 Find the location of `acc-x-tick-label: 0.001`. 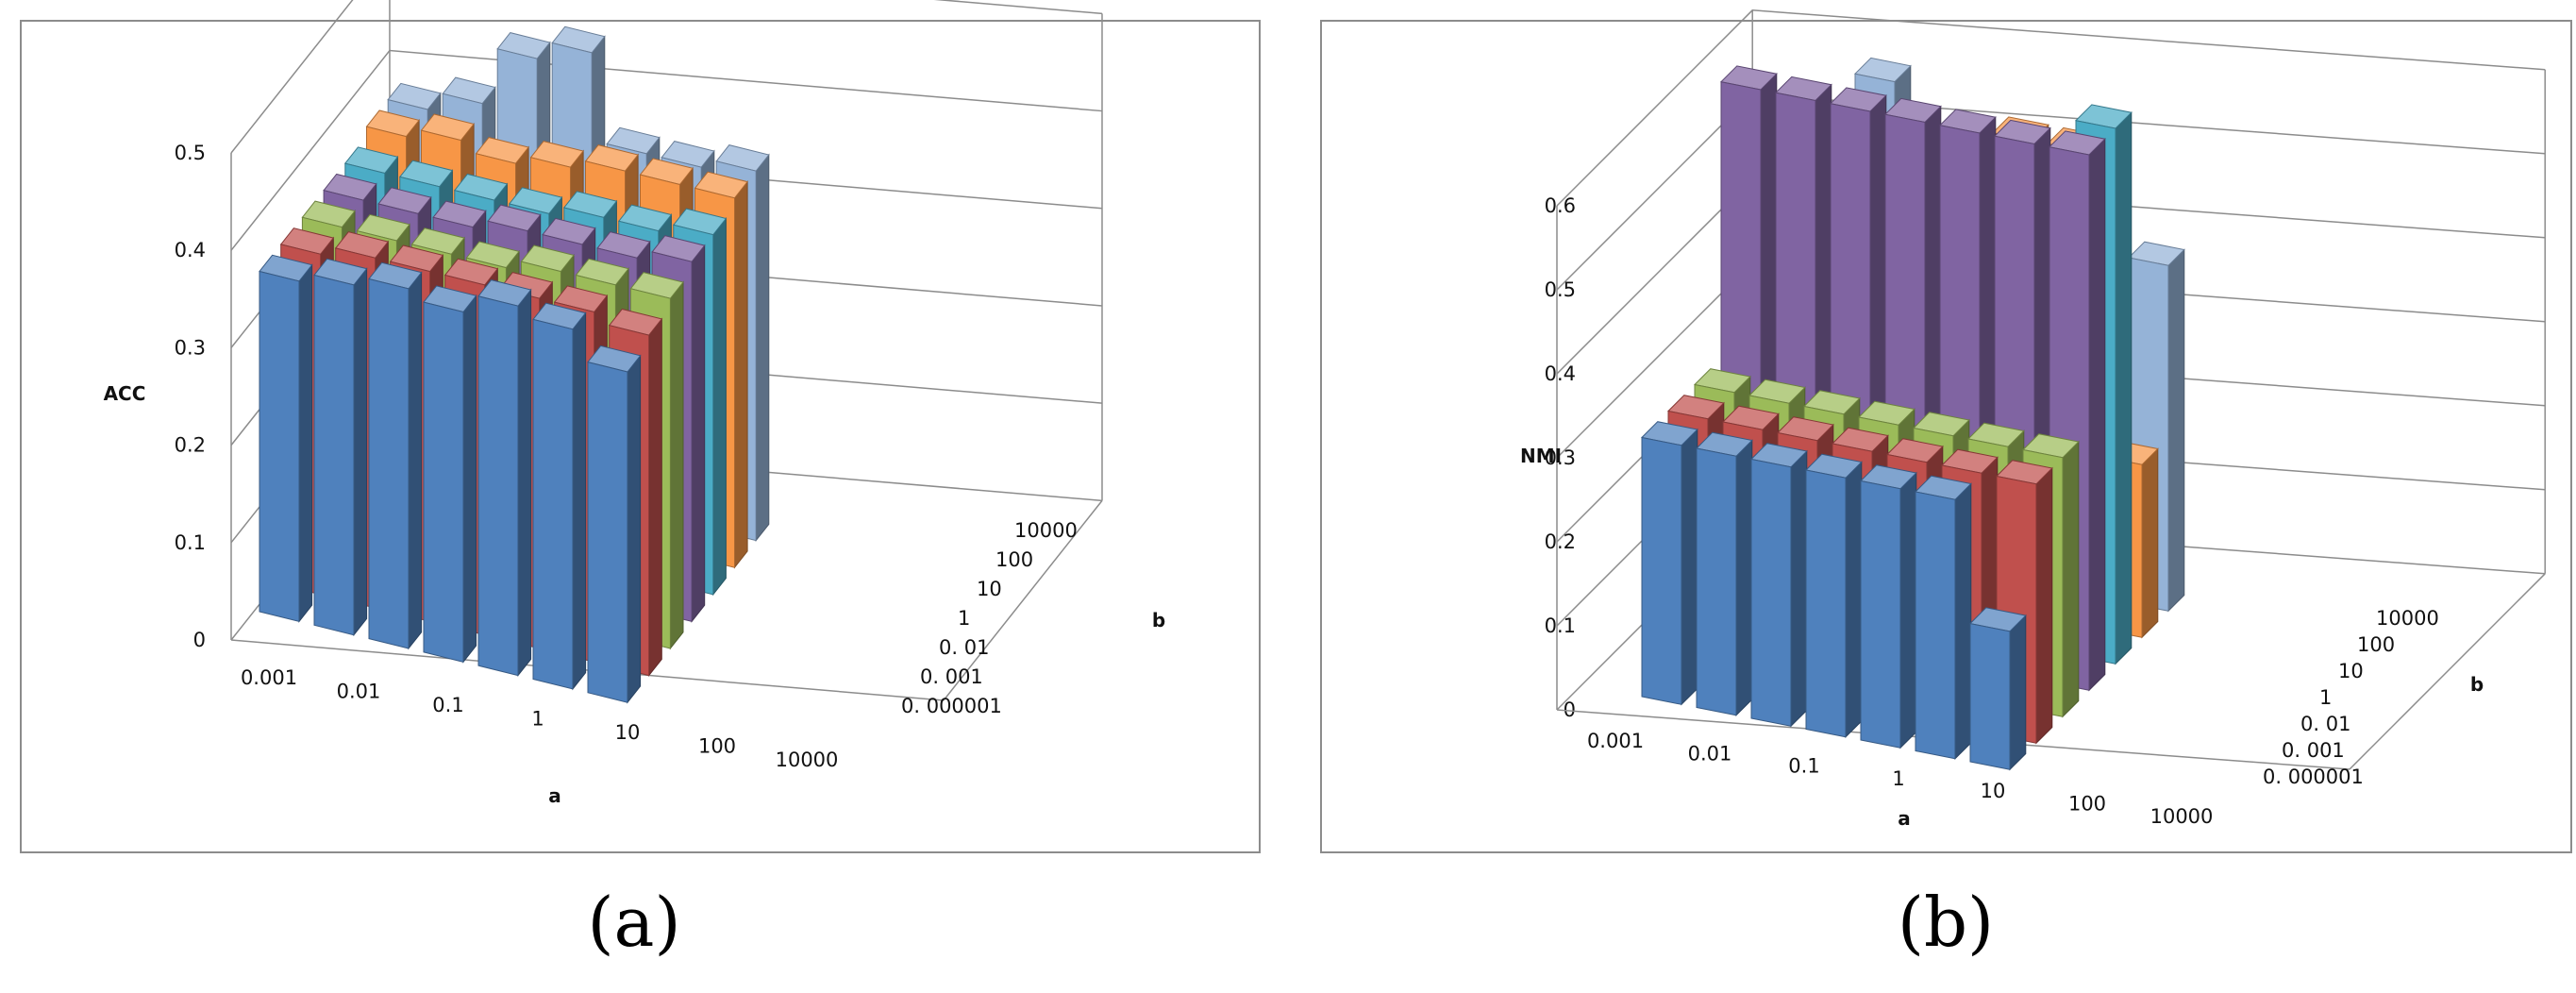

acc-x-tick-label: 0.001 is located at coordinates (269, 677).